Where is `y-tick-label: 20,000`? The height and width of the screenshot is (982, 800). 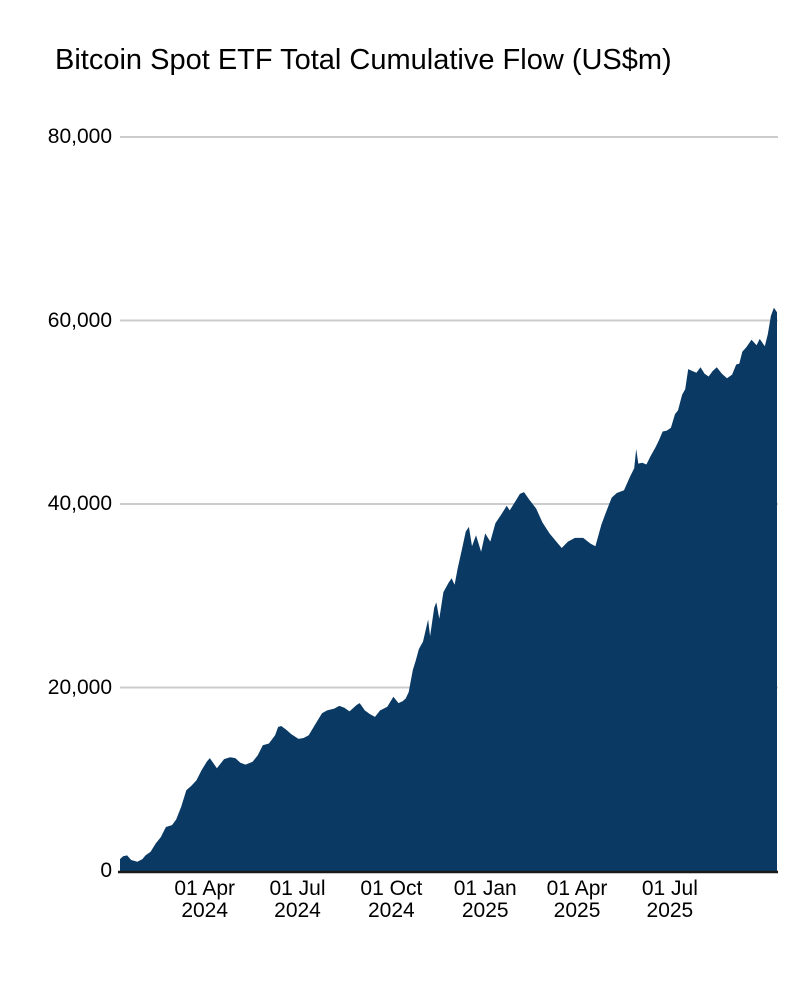
y-tick-label: 20,000 is located at coordinates (79, 687).